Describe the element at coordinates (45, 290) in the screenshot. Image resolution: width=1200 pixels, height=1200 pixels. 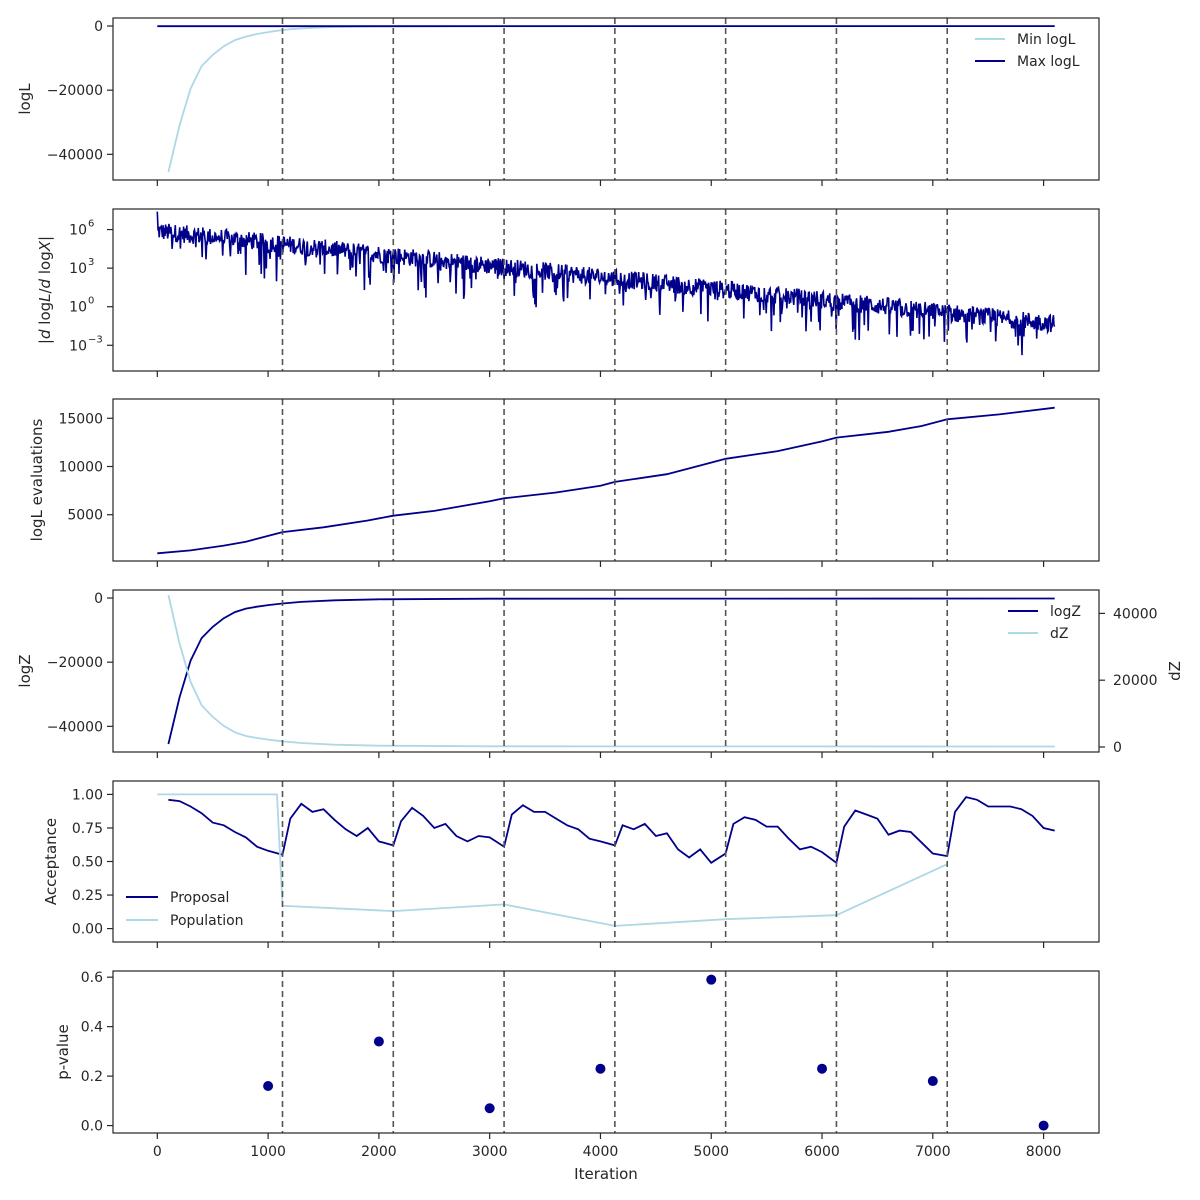
I see `y-axis-label: |d logL/d logX|` at that location.